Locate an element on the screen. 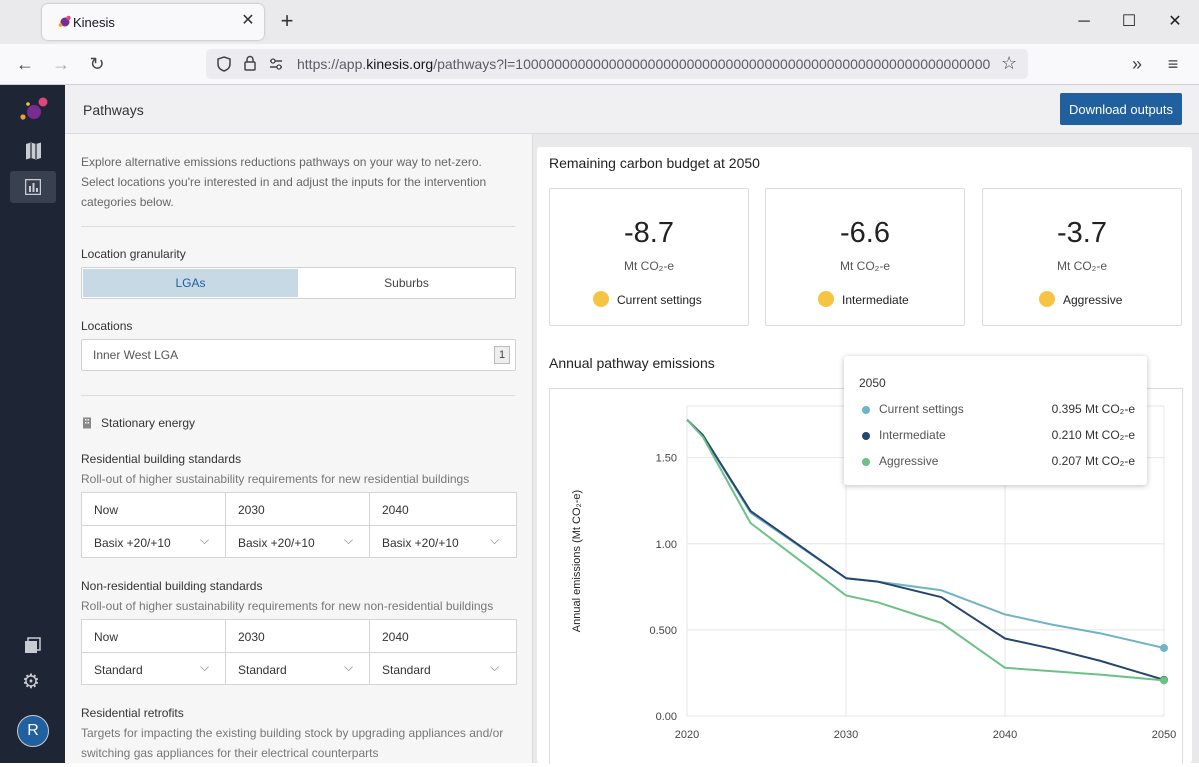 The width and height of the screenshot is (1199, 767). granularity-toggle: LGAs Suburbs is located at coordinates (298, 283).